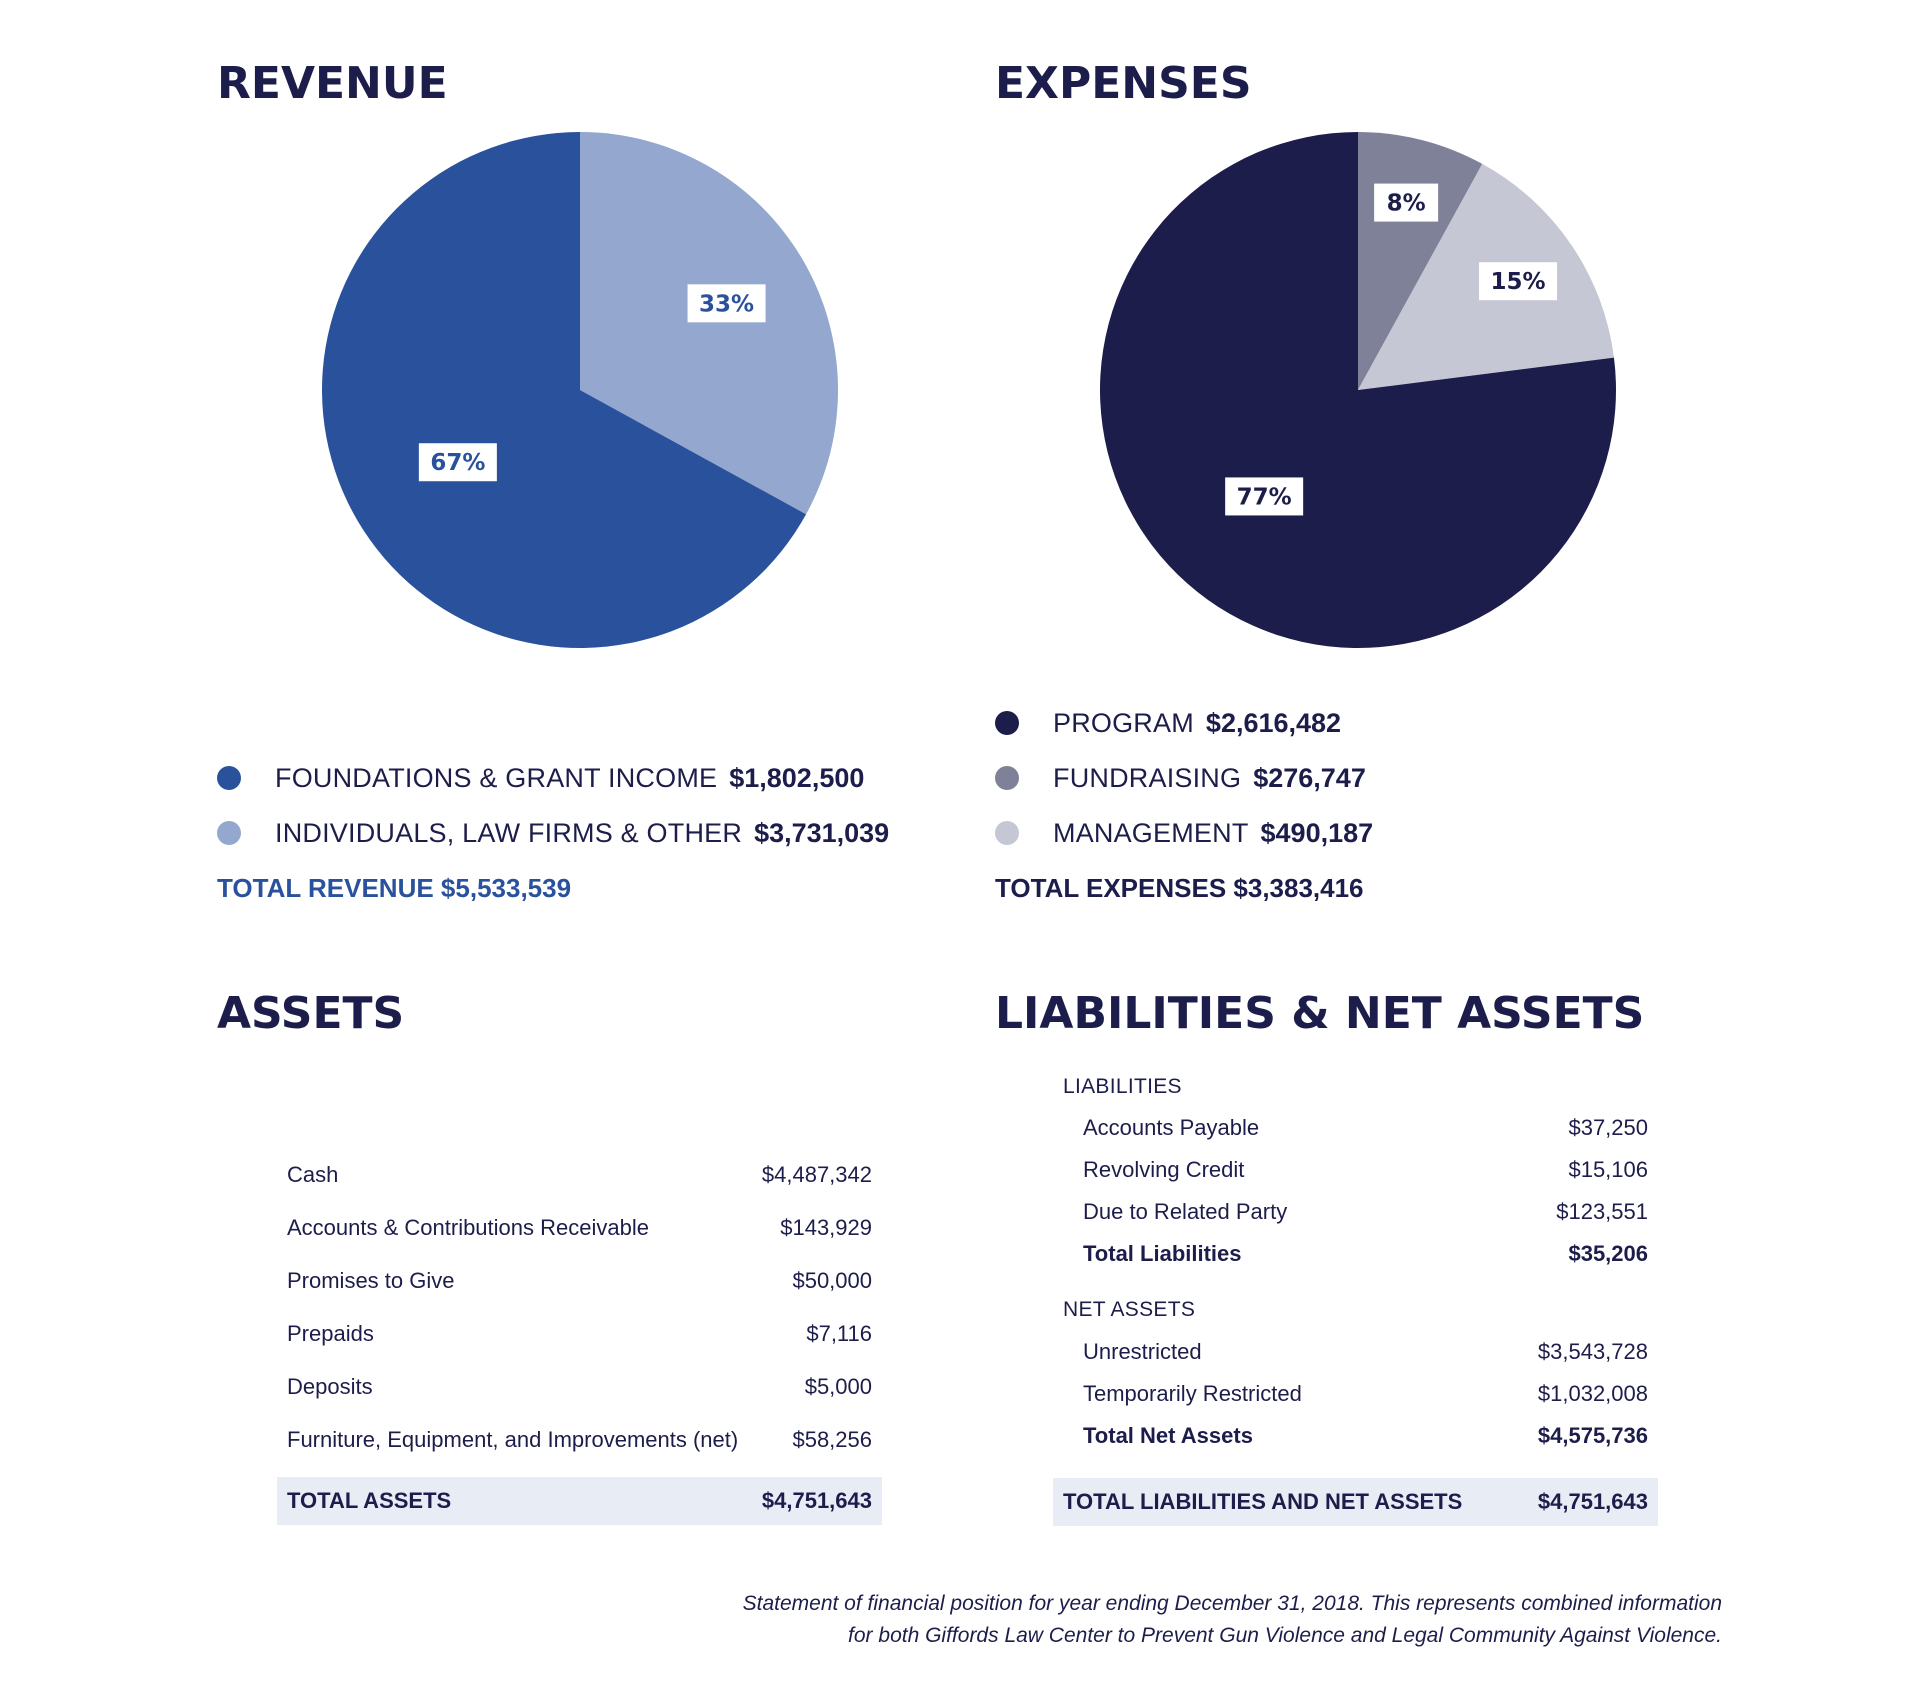 The width and height of the screenshot is (1920, 1708). What do you see at coordinates (1355, 1128) in the screenshot?
I see `table-row: Accounts Payable $37,250` at bounding box center [1355, 1128].